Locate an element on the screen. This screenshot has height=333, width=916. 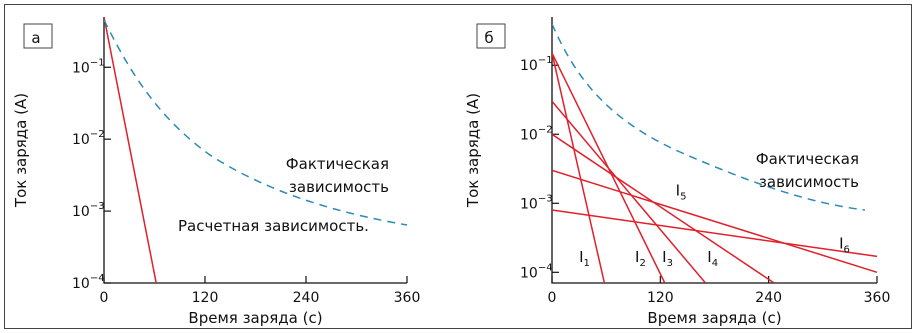
panel-letter: а is located at coordinates (35, 38).